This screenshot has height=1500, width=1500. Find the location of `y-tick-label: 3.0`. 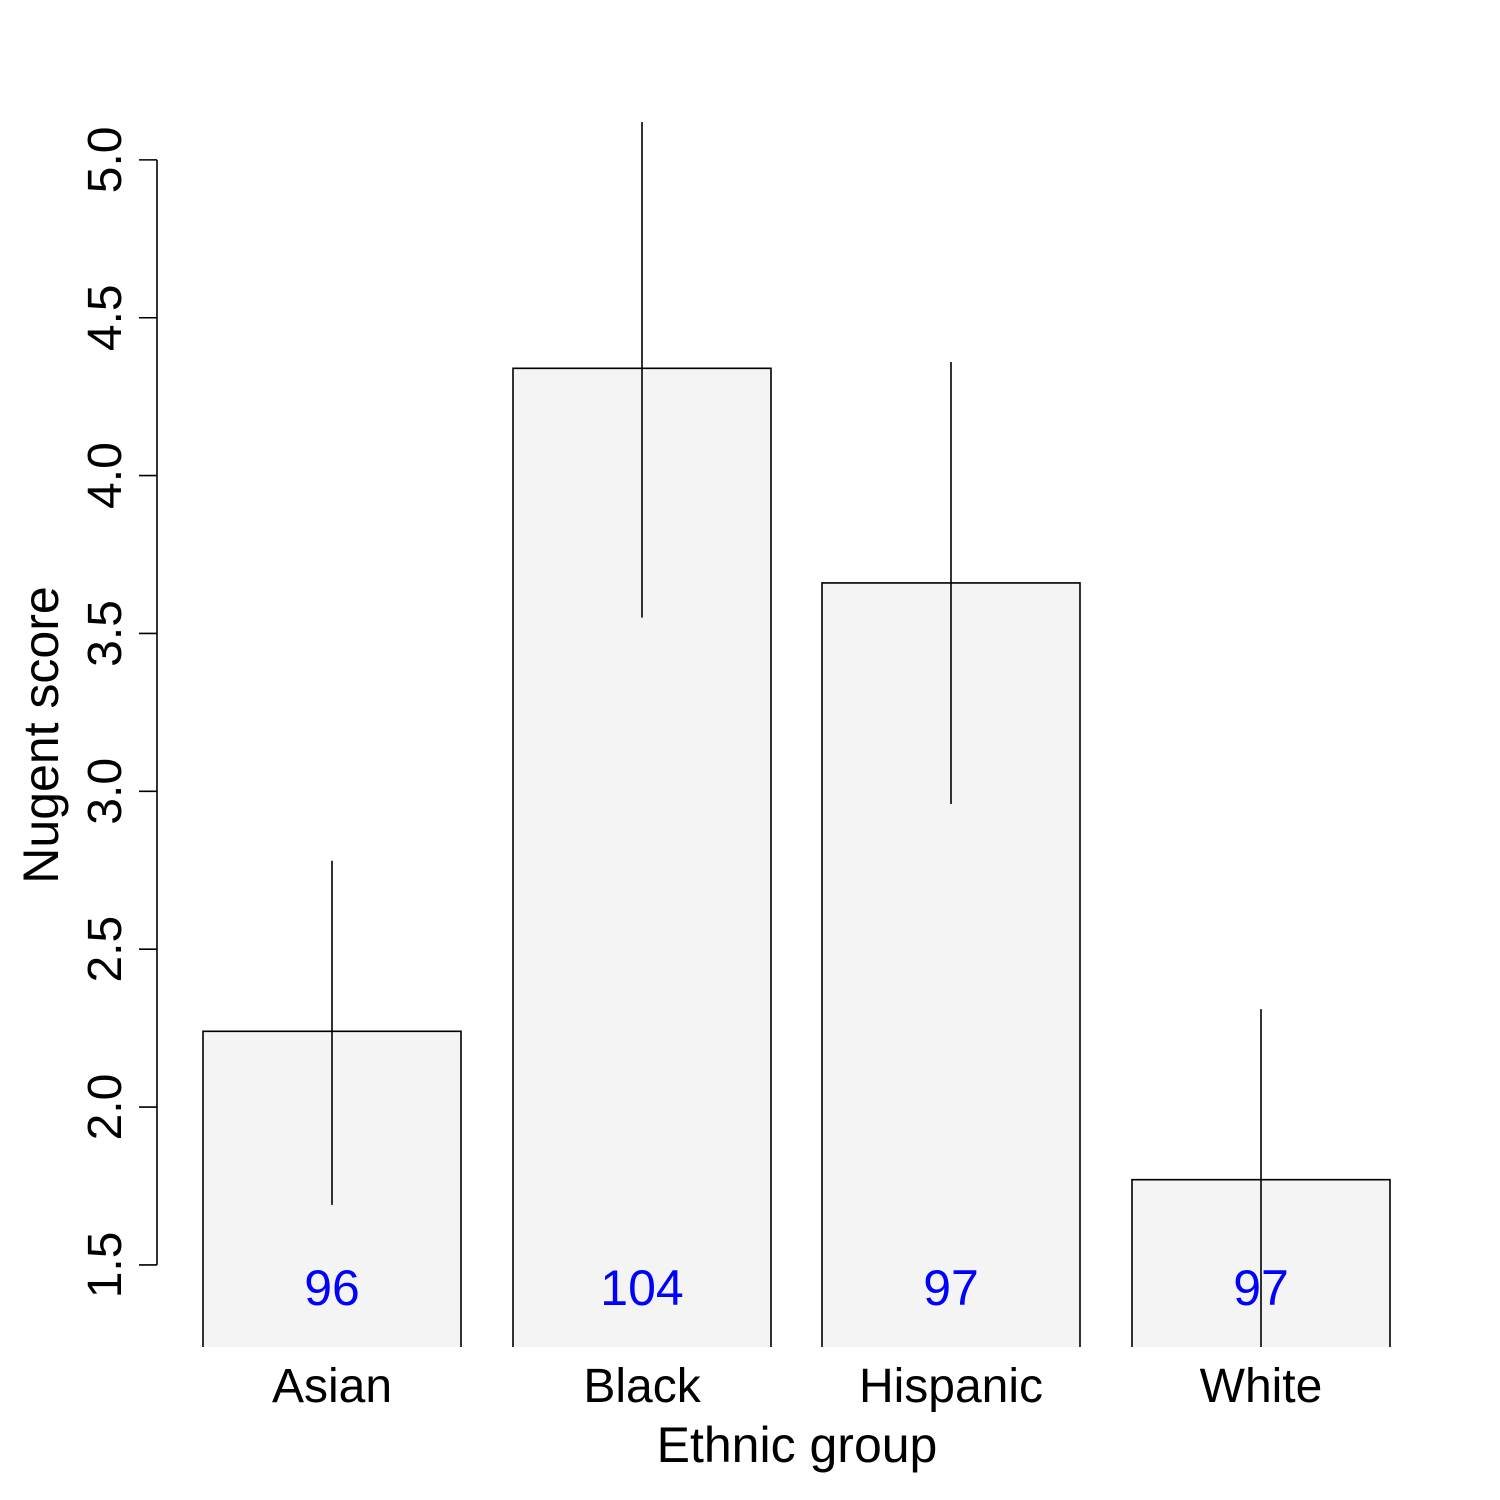

y-tick-label: 3.0 is located at coordinates (105, 791).